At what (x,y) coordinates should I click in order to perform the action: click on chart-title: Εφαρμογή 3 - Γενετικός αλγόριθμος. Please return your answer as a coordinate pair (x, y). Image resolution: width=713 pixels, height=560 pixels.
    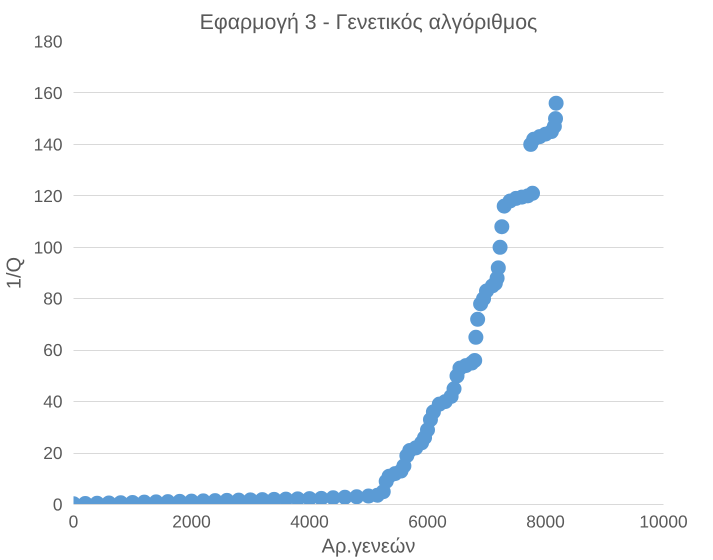
    Looking at the image, I should click on (369, 22).